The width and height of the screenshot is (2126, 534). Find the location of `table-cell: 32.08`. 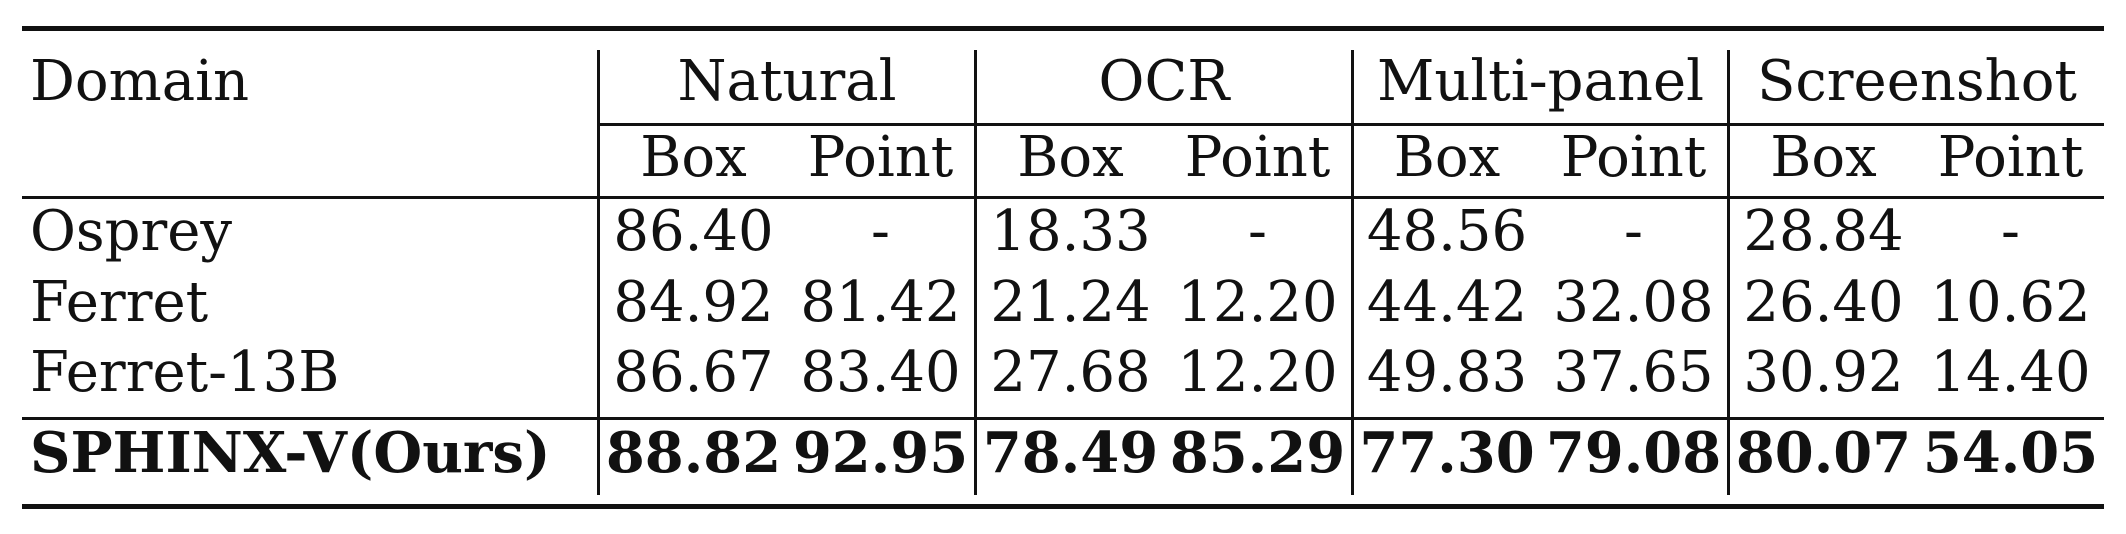

table-cell: 32.08 is located at coordinates (1633, 302).